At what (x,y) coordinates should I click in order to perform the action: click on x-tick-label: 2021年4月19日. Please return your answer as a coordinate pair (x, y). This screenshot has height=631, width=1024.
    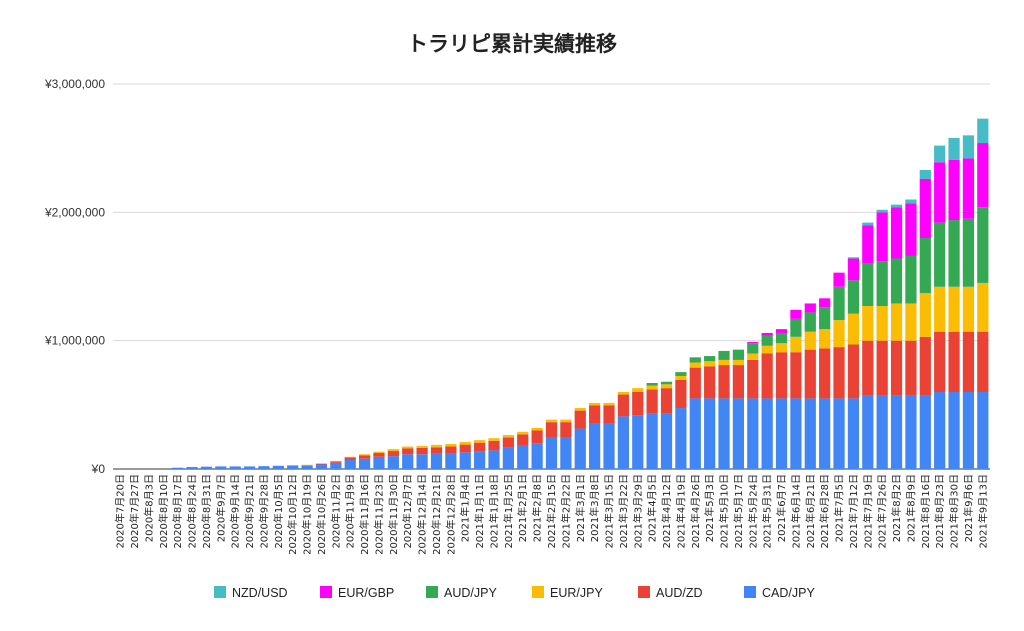
    Looking at the image, I should click on (680, 511).